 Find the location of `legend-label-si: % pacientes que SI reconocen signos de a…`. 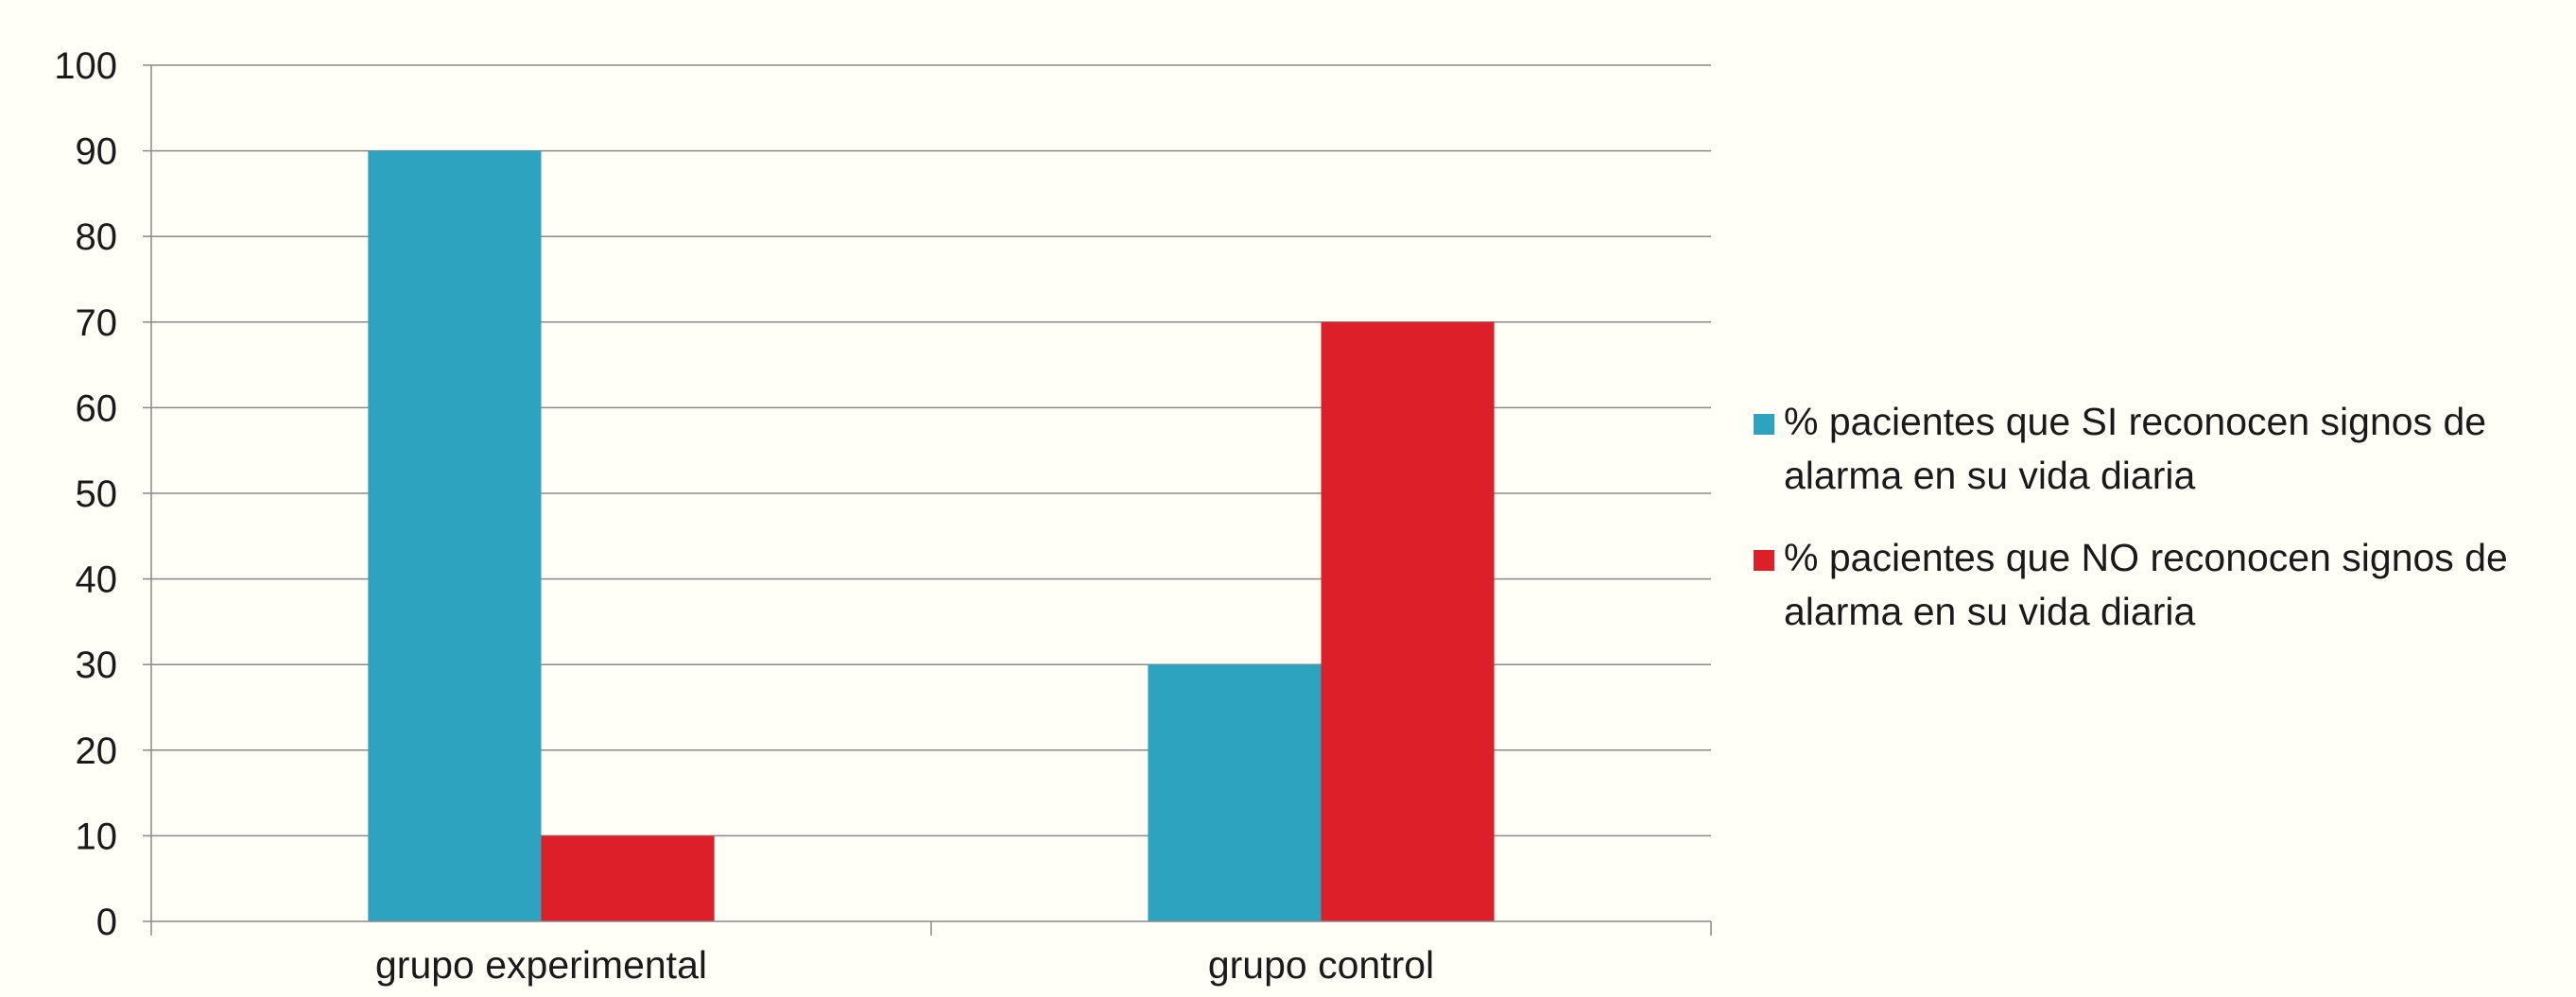

legend-label-si: % pacientes que SI reconocen signos de a… is located at coordinates (2135, 448).